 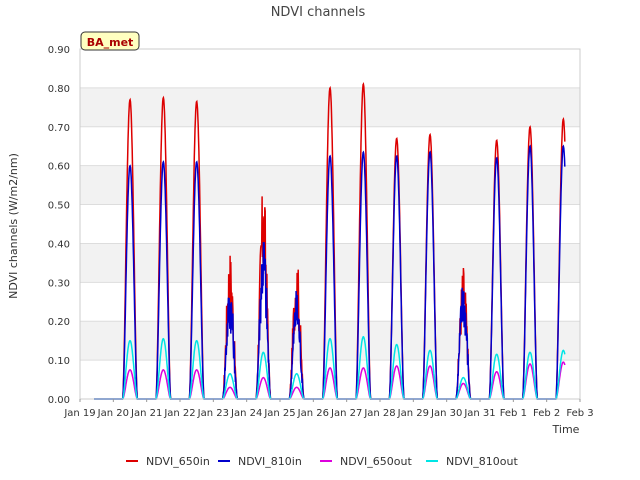 What do you see at coordinates (59, 225) in the screenshot?
I see `y-axis-ticks: 0.00 0.10 0.20 0.30 0.40 0.50 0.60 0.70 0.80 0.90` at bounding box center [59, 225].